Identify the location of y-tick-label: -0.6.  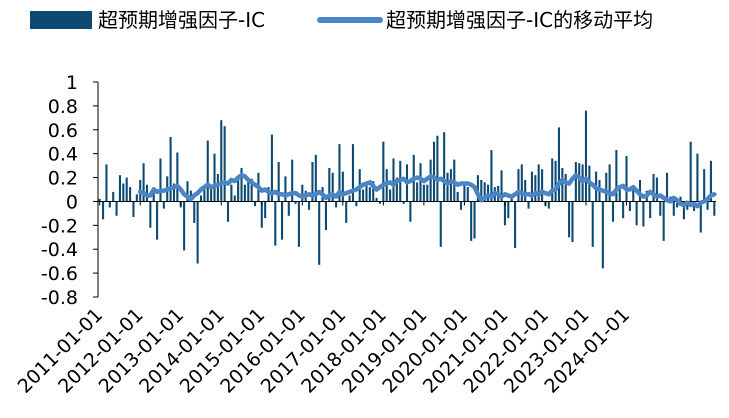
(59, 274).